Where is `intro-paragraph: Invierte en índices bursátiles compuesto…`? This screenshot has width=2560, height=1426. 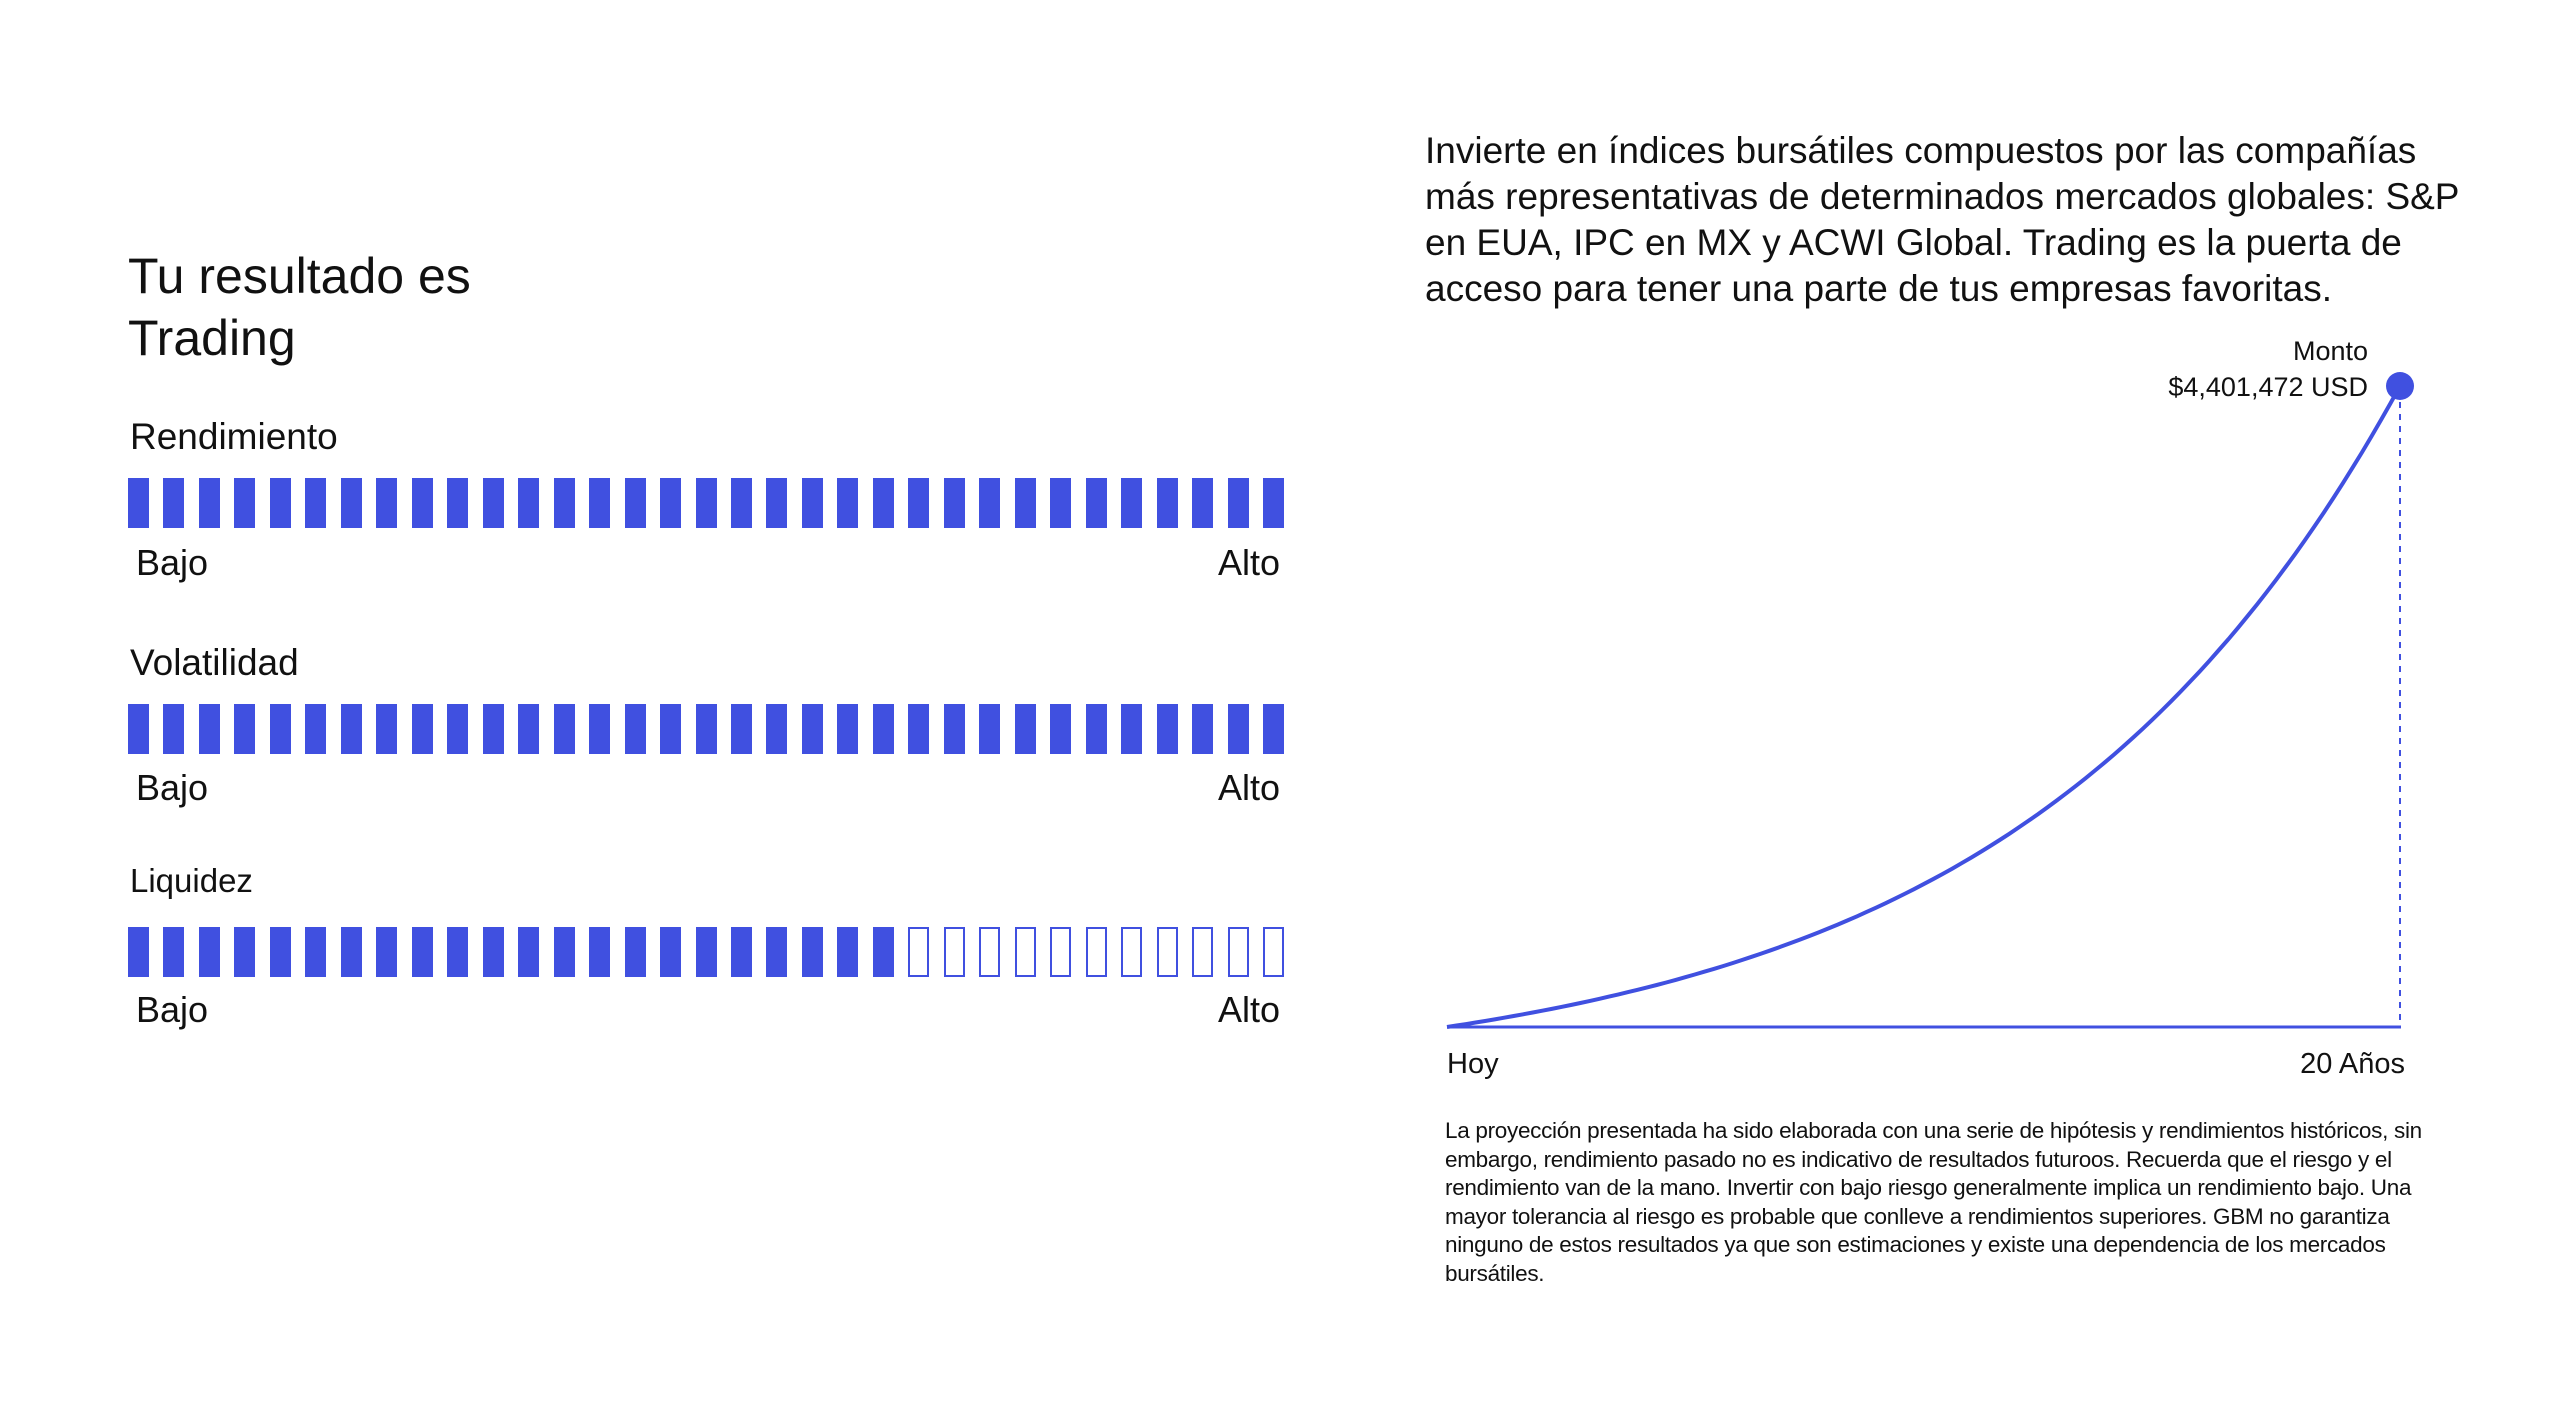 intro-paragraph: Invierte en índices bursátiles compuesto… is located at coordinates (1942, 219).